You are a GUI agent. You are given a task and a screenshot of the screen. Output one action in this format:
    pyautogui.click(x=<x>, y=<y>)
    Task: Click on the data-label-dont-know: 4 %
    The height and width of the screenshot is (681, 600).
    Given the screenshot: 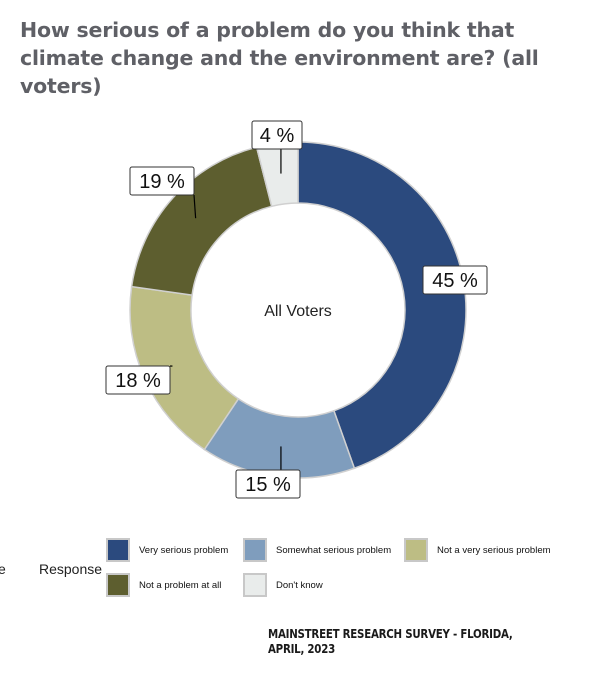 What is the action you would take?
    pyautogui.click(x=277, y=136)
    